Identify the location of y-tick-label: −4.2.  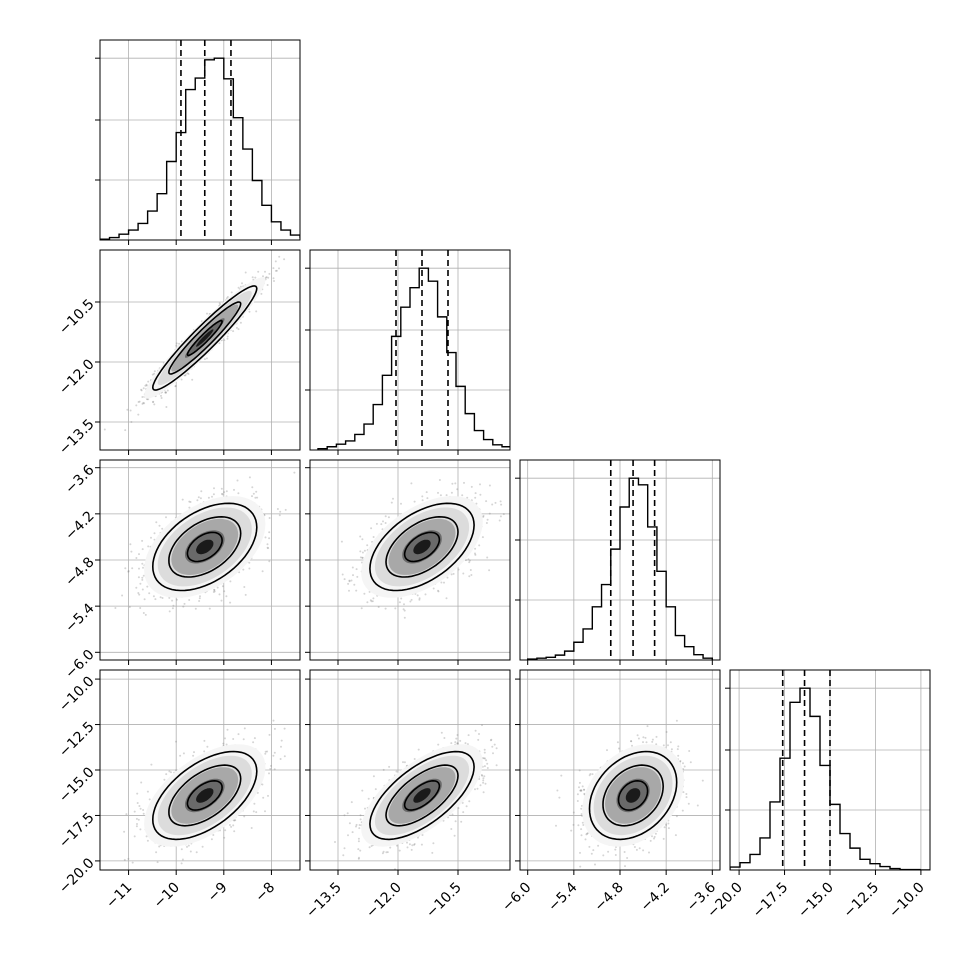
(79, 525).